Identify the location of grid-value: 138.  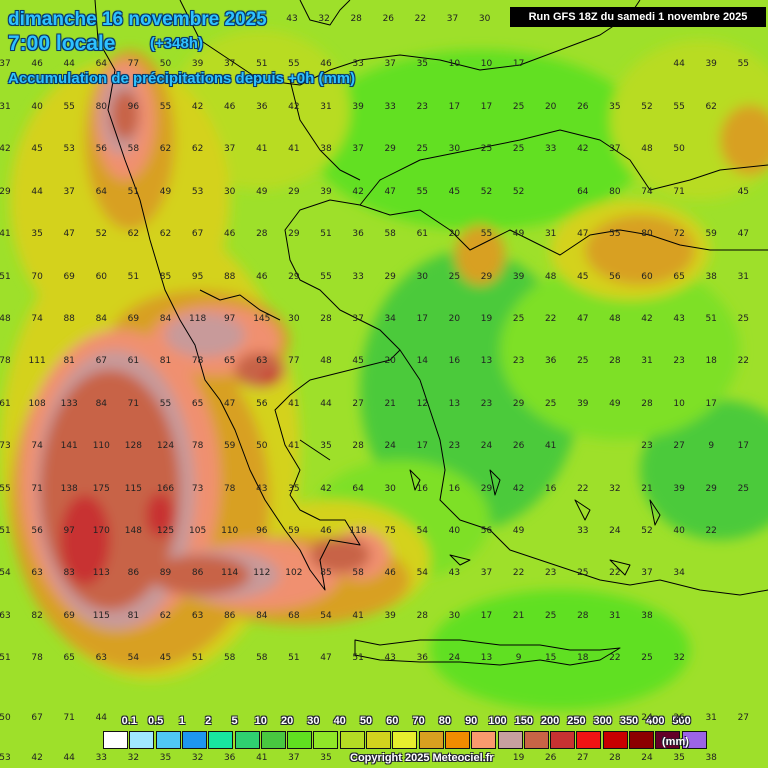
(69, 488).